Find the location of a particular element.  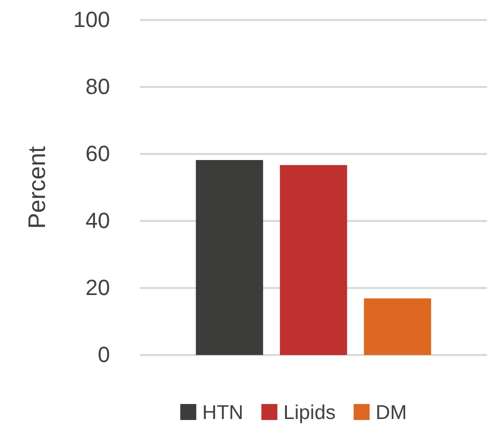

y-axis-title: Percent is located at coordinates (37, 187).